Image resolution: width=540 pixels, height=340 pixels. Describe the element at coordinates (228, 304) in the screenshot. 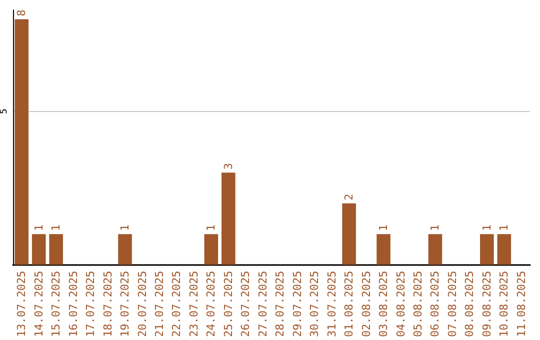

I see `x-tick-label: 25.07.2025` at that location.